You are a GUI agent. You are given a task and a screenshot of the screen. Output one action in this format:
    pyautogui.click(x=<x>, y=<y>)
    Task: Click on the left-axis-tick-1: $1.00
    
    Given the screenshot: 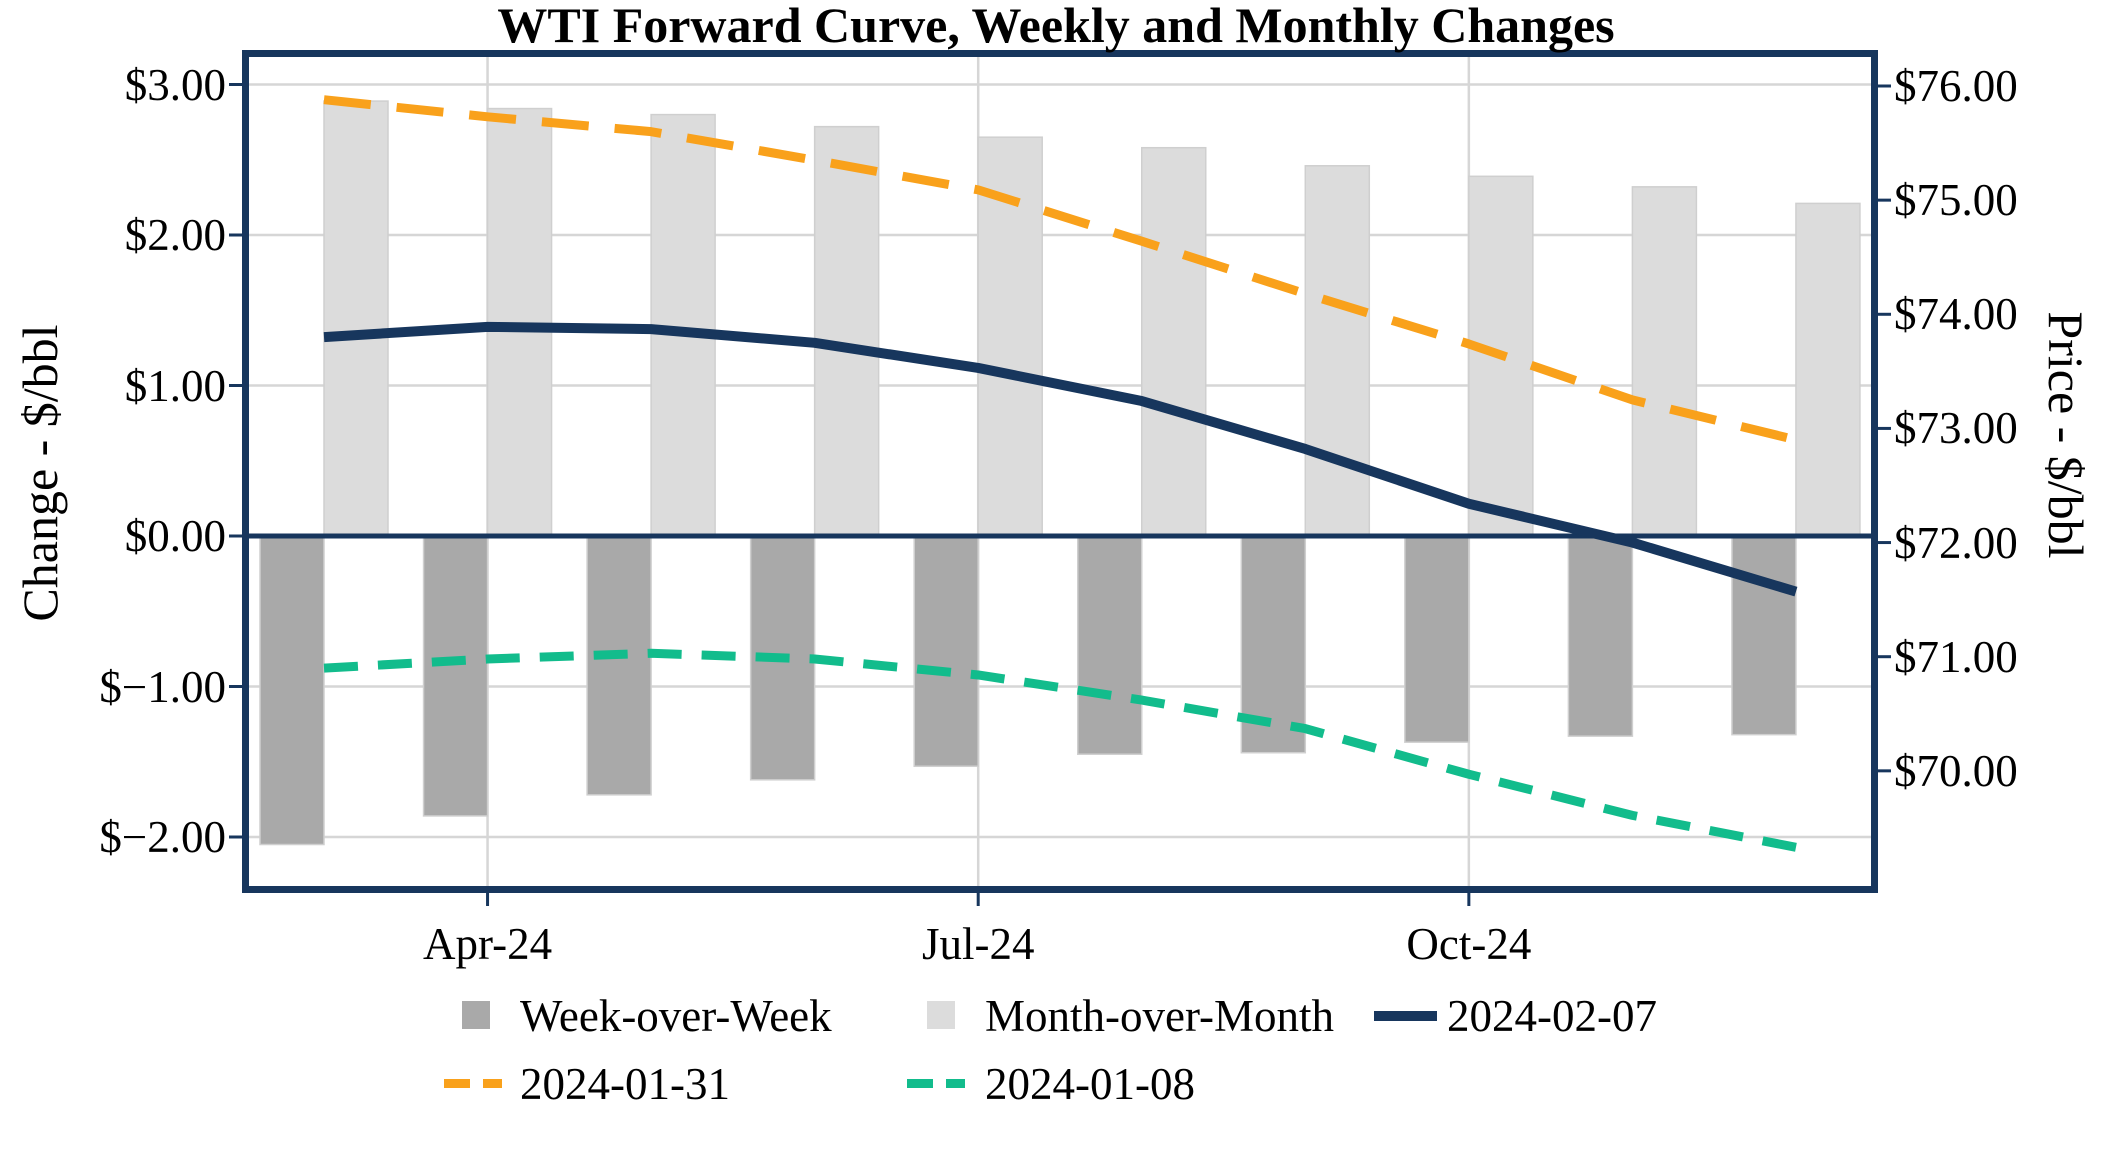 What is the action you would take?
    pyautogui.click(x=175, y=385)
    